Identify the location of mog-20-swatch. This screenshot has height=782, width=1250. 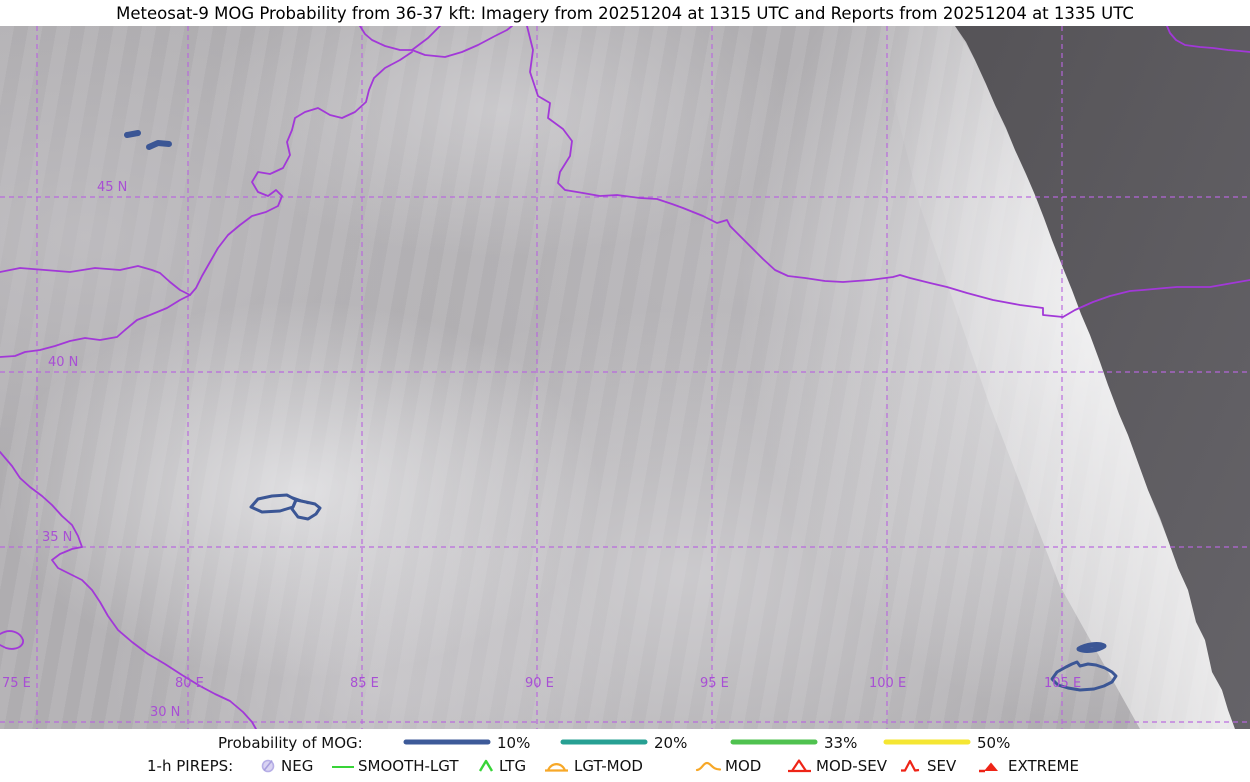
(604, 742).